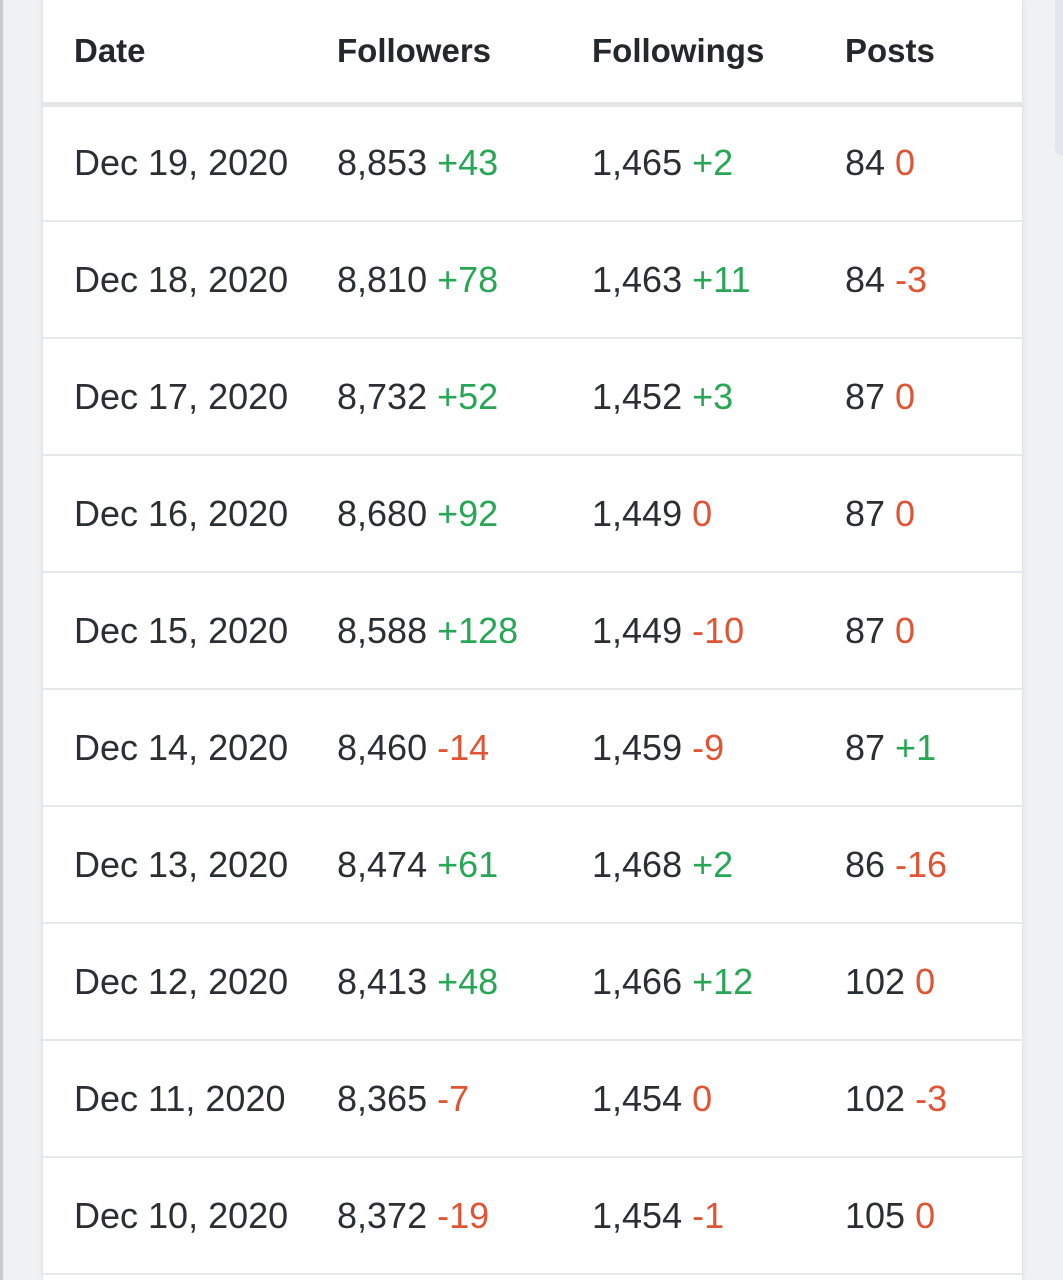 The height and width of the screenshot is (1280, 1063). I want to click on cell-followings: 1,463 +11, so click(718, 279).